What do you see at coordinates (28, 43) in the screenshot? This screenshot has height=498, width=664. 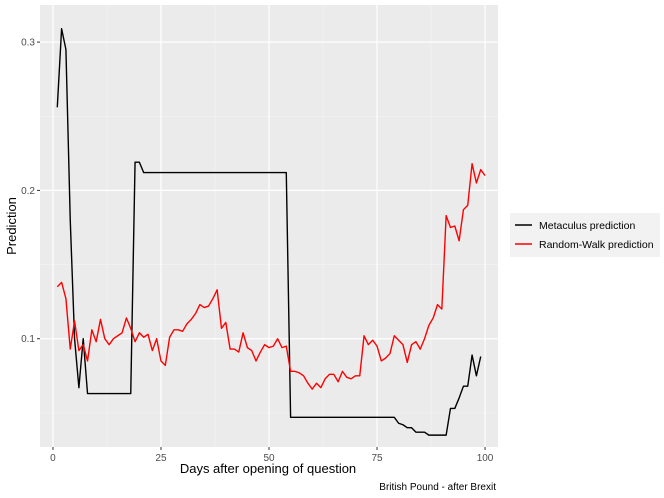 I see `y-tick-label: 0.3` at bounding box center [28, 43].